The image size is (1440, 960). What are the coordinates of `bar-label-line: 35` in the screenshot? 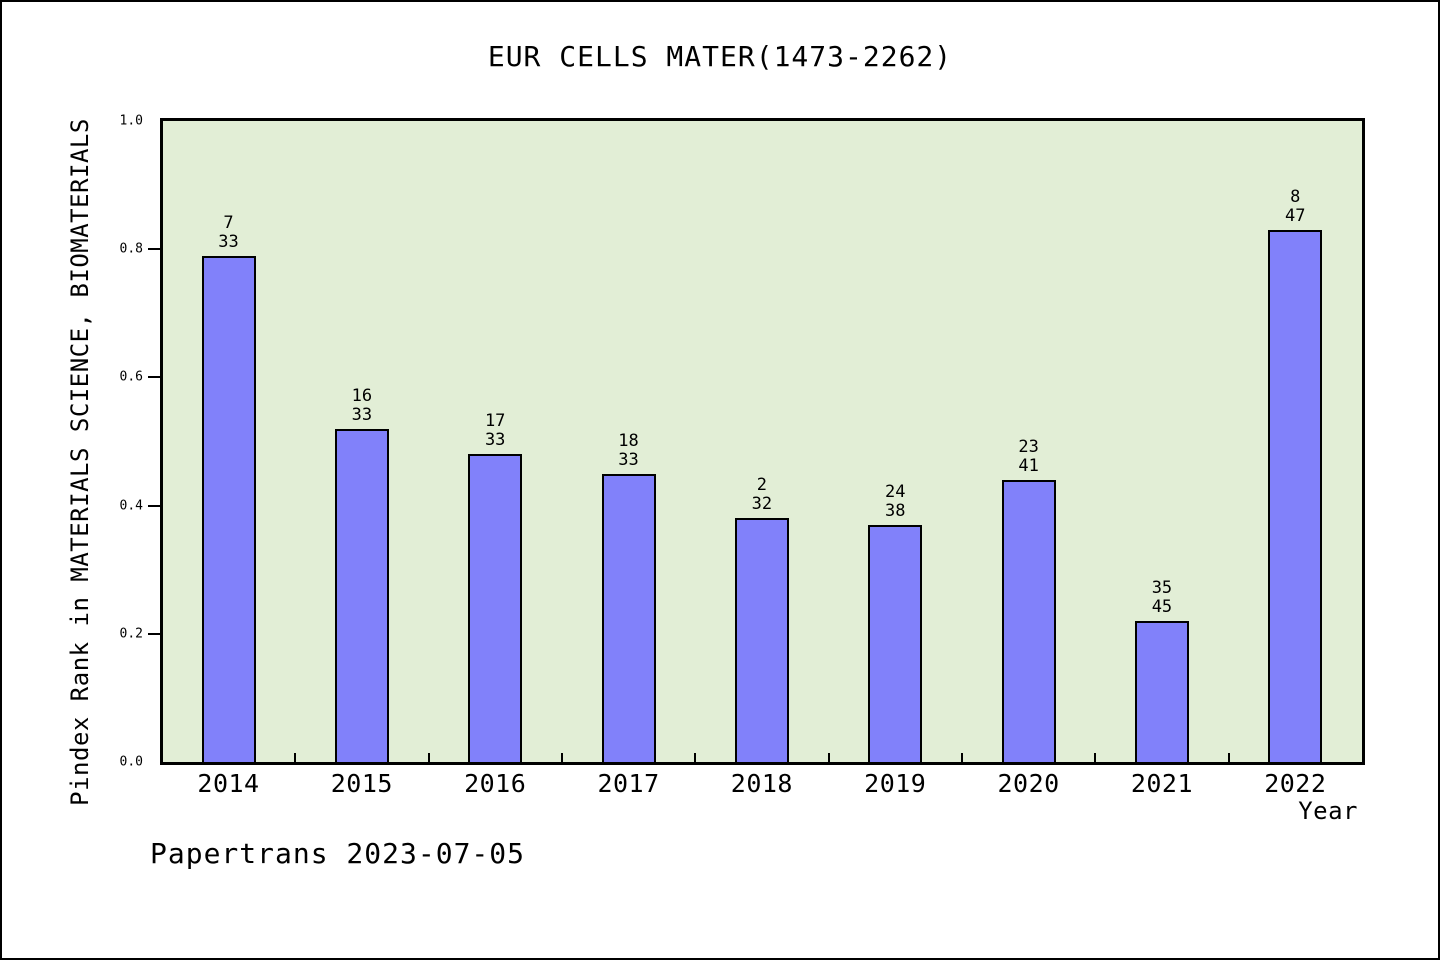 It's located at (1162, 588).